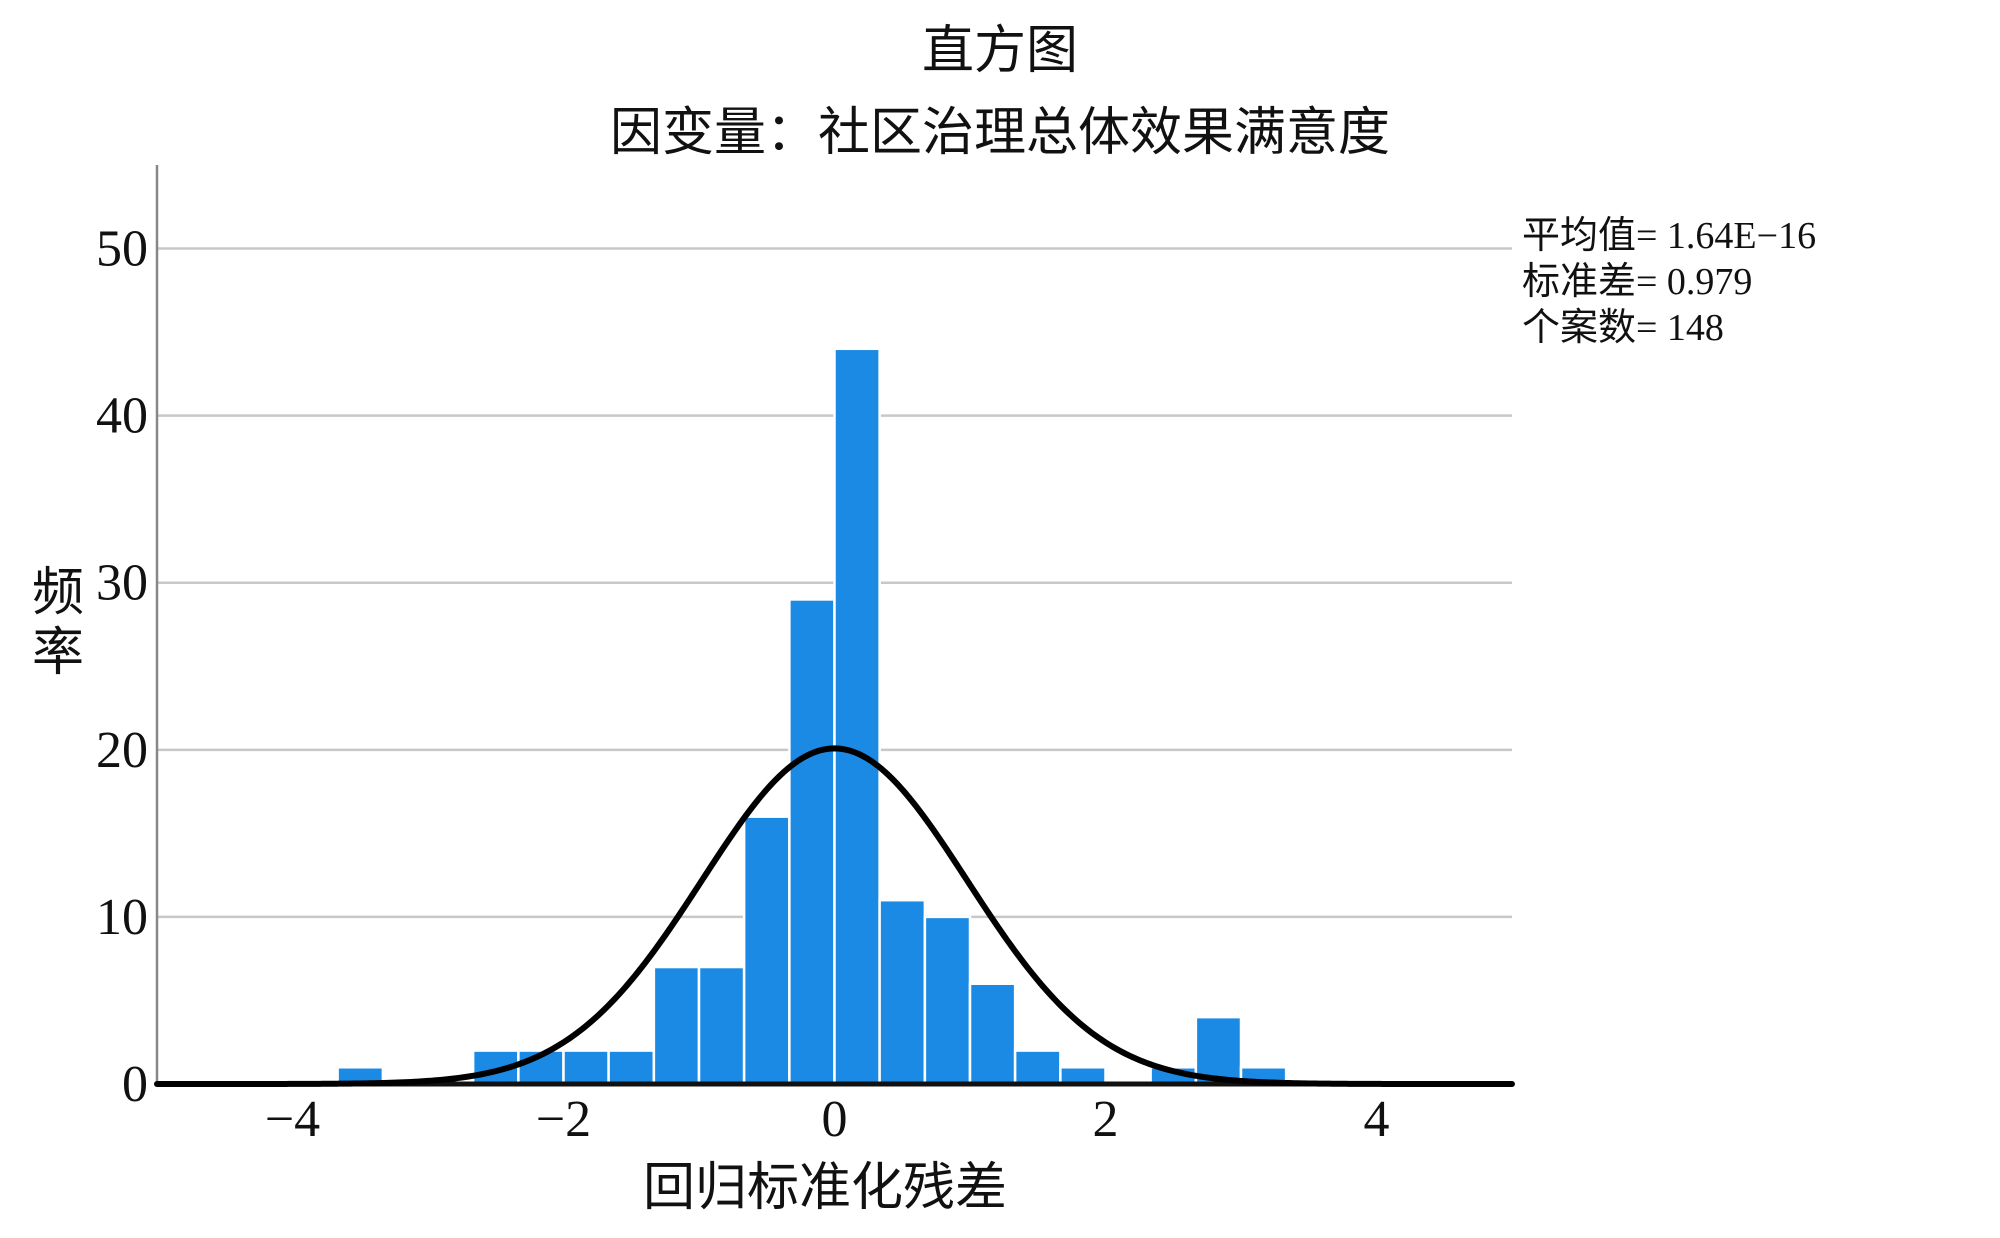  What do you see at coordinates (1000, 51) in the screenshot?
I see `chart-title: 直方图` at bounding box center [1000, 51].